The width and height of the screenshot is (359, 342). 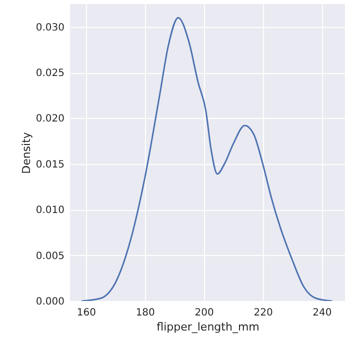 I want to click on x-axis-title: flipper_length_mm, so click(x=208, y=327).